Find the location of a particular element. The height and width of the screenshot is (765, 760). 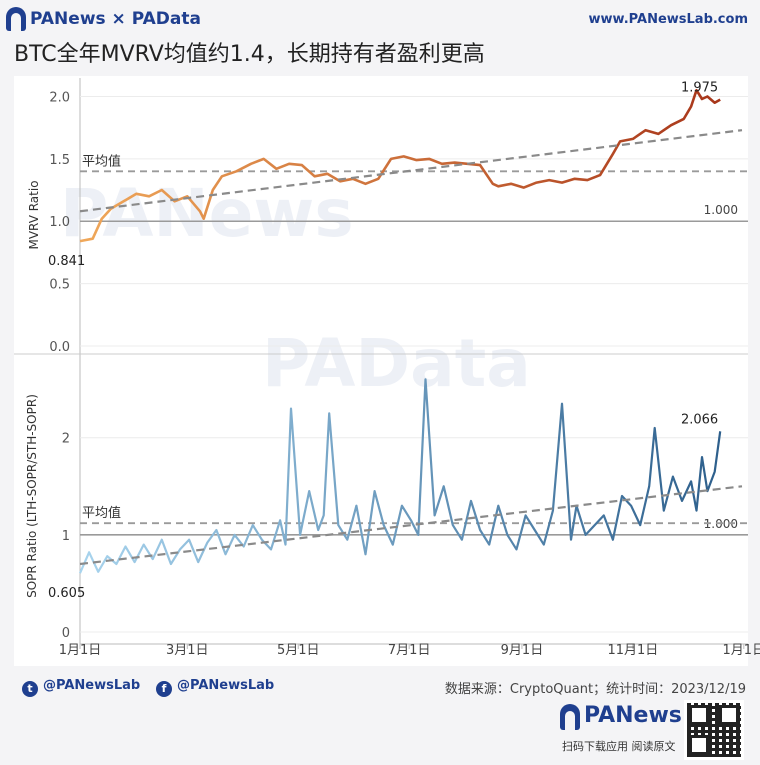

top-bar: PANews × PAData www.PANewsLab.com is located at coordinates (380, 19).